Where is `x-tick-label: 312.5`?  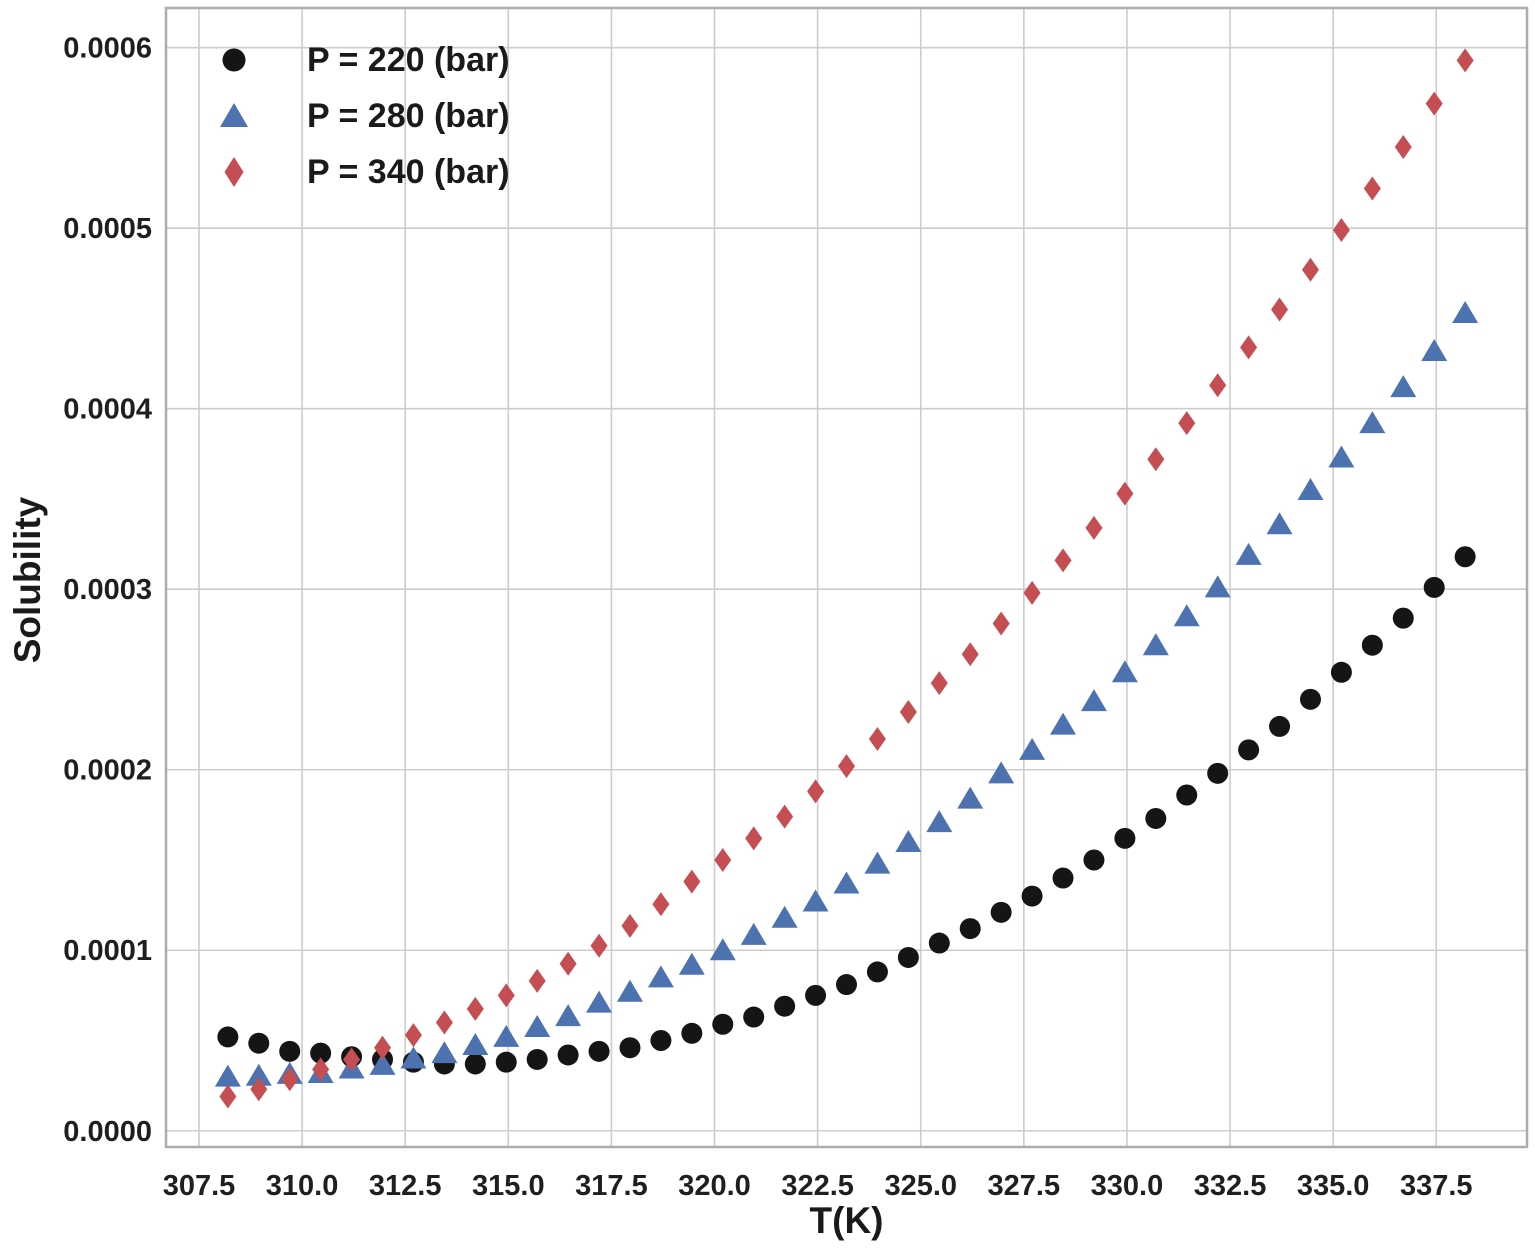 x-tick-label: 312.5 is located at coordinates (405, 1186).